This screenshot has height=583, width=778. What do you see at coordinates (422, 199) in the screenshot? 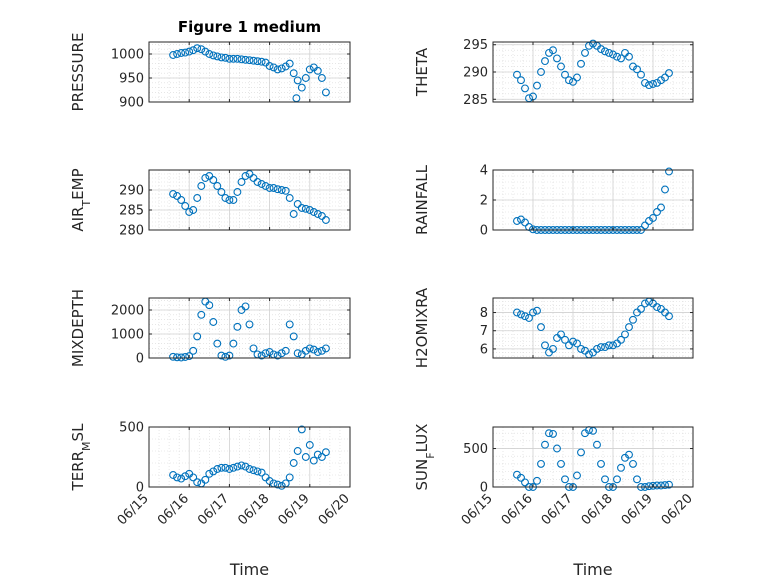
I see `y-axis-label: RAINFALL` at bounding box center [422, 199].